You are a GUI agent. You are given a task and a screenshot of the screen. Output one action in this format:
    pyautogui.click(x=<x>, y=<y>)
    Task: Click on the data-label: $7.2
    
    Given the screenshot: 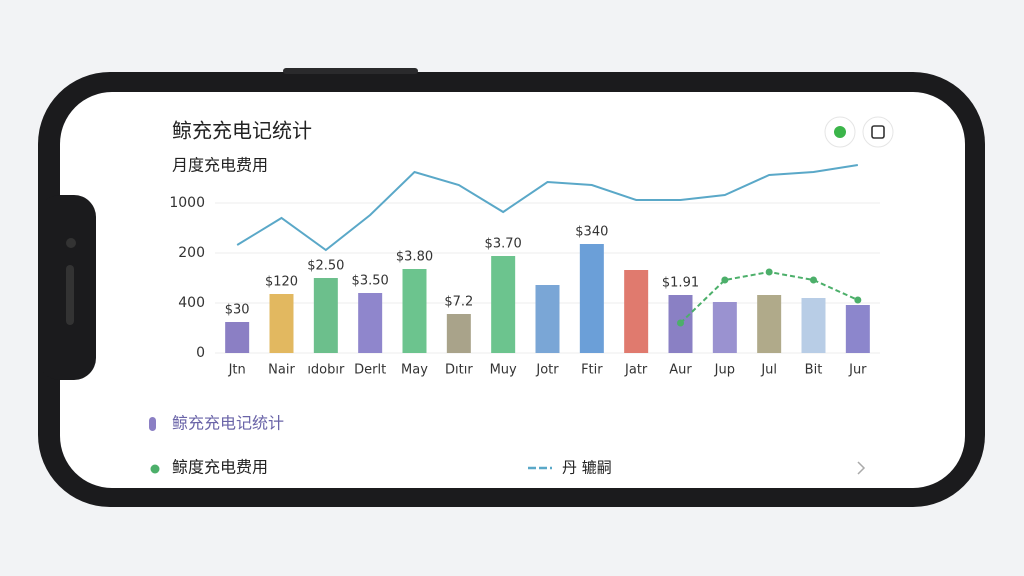 What is the action you would take?
    pyautogui.click(x=458, y=302)
    